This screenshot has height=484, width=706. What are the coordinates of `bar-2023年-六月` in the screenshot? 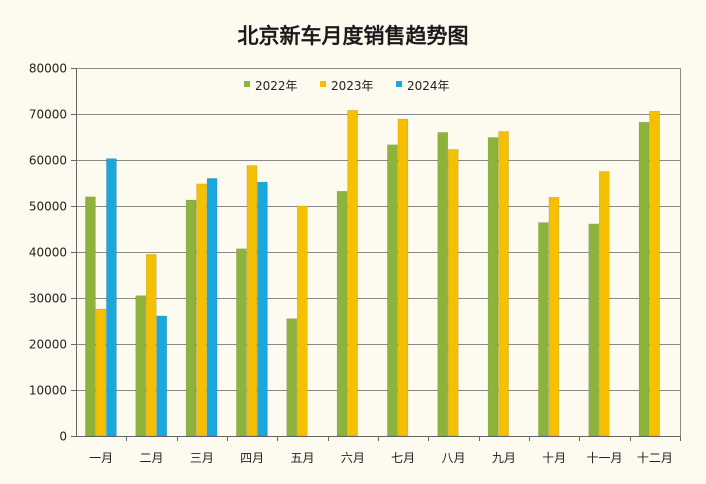 It's located at (352, 273).